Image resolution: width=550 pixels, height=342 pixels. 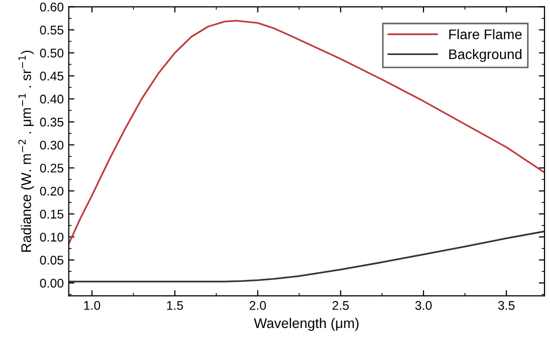 I want to click on y-axis-title: Radiance (W. m$^{−2}$ . μm$^{−1}$ . sr$^{−1}$), so click(x=26, y=151).